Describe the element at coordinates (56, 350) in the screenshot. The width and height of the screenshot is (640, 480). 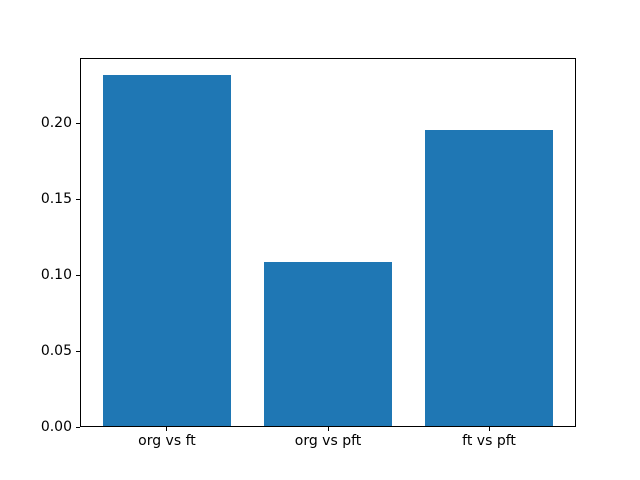
I see `y-tick-label: 0.05` at that location.